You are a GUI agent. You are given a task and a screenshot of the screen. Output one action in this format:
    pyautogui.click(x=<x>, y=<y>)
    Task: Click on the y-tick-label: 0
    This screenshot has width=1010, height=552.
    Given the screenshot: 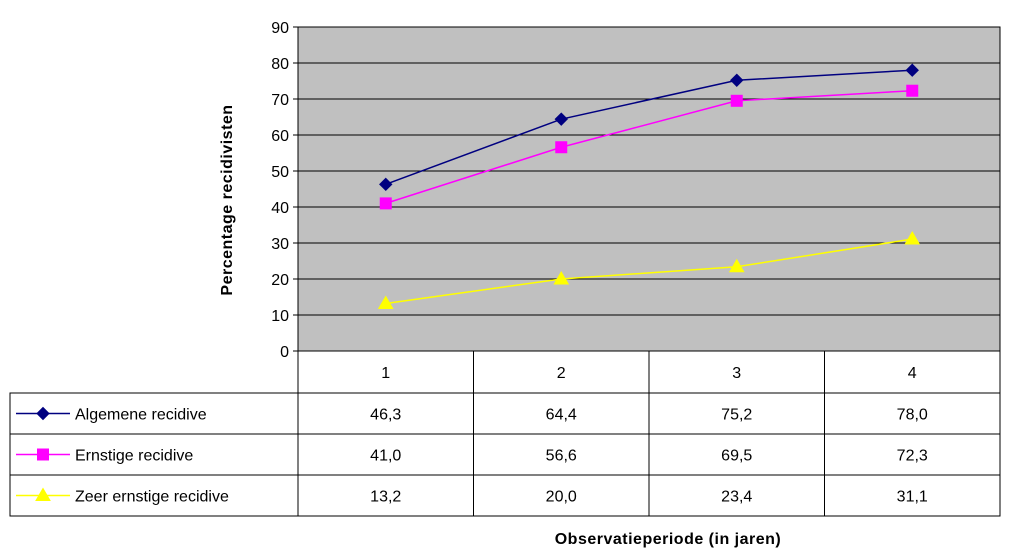 What is the action you would take?
    pyautogui.click(x=284, y=352)
    